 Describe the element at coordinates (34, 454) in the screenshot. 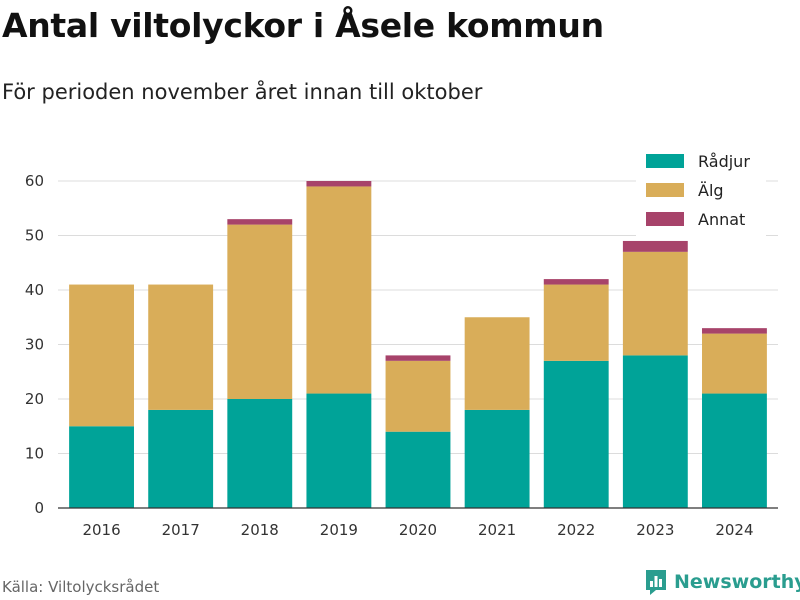

I see `y-tick-label: 10` at that location.